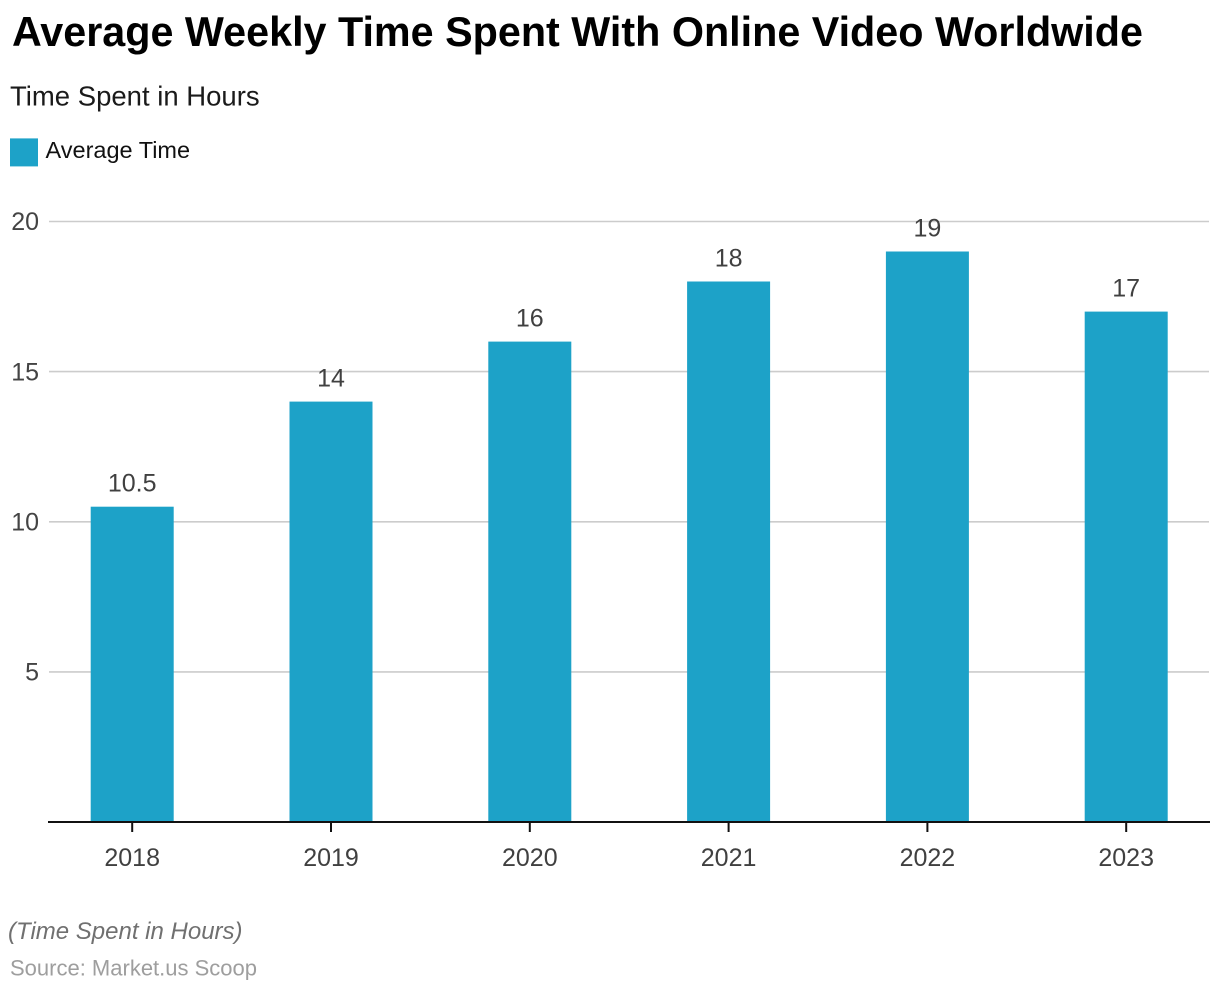  What do you see at coordinates (530, 318) in the screenshot?
I see `svg-text: 16` at bounding box center [530, 318].